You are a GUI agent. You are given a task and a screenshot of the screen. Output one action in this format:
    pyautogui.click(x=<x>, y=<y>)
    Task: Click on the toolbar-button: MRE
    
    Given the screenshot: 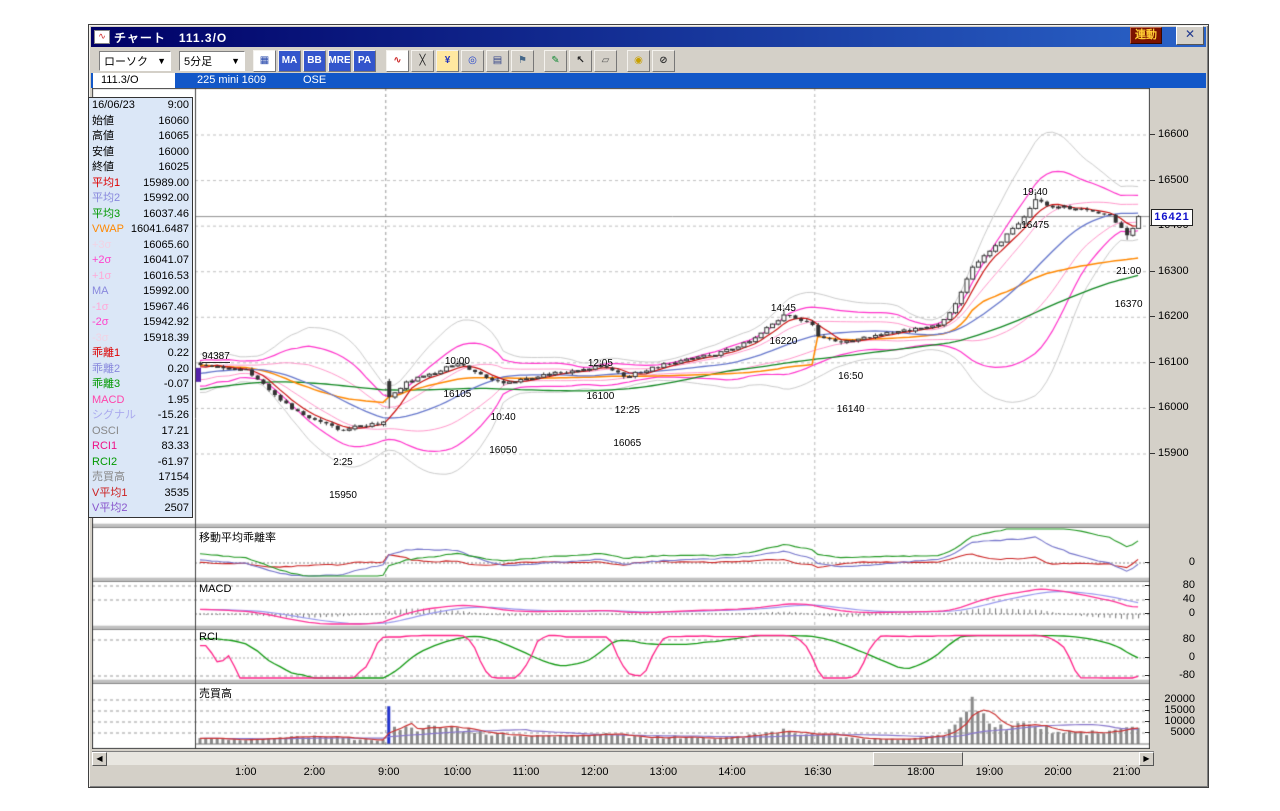 What is the action you would take?
    pyautogui.click(x=339, y=60)
    